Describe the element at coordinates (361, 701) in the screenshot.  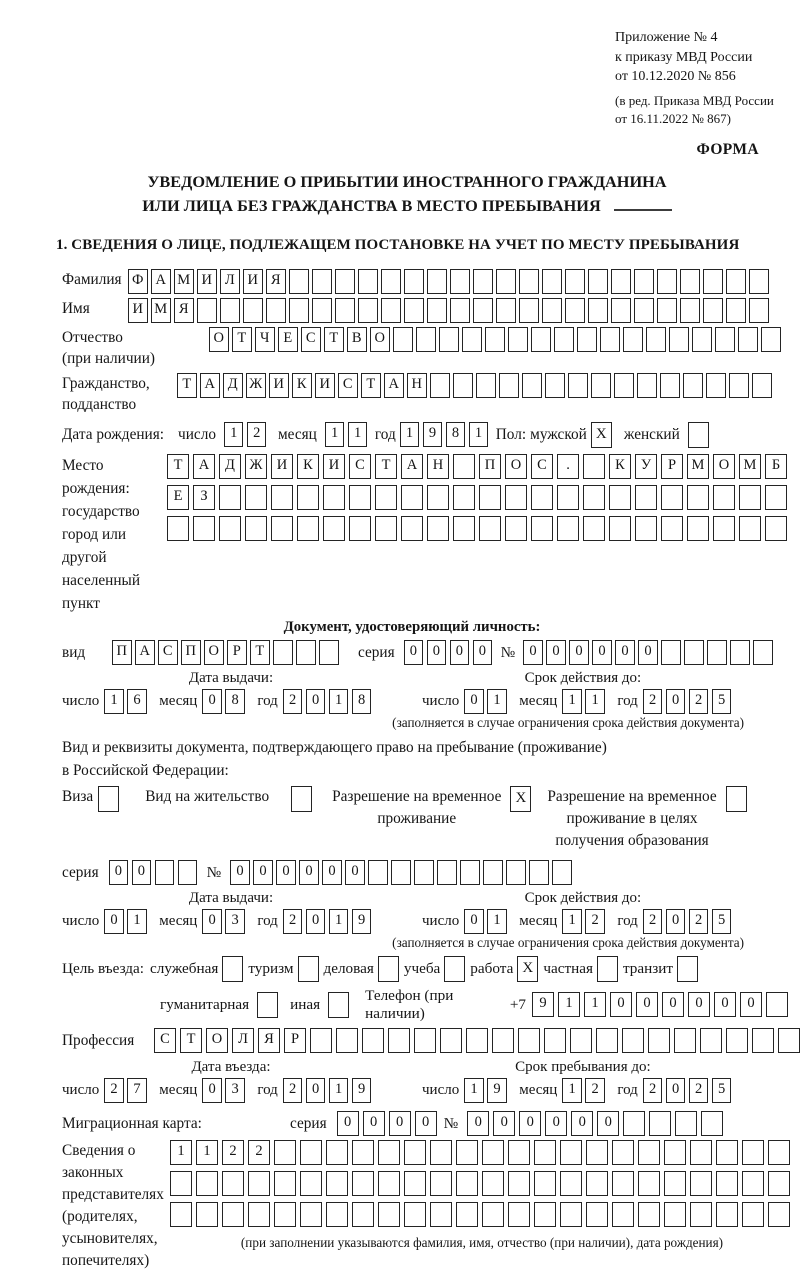
I see `char-box: 8` at that location.